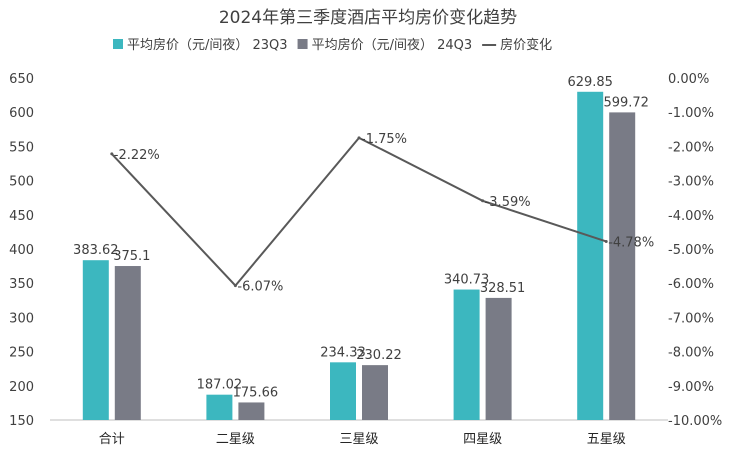  Describe the element at coordinates (691, 113) in the screenshot. I see `right-tick-label: -1.00%` at that location.